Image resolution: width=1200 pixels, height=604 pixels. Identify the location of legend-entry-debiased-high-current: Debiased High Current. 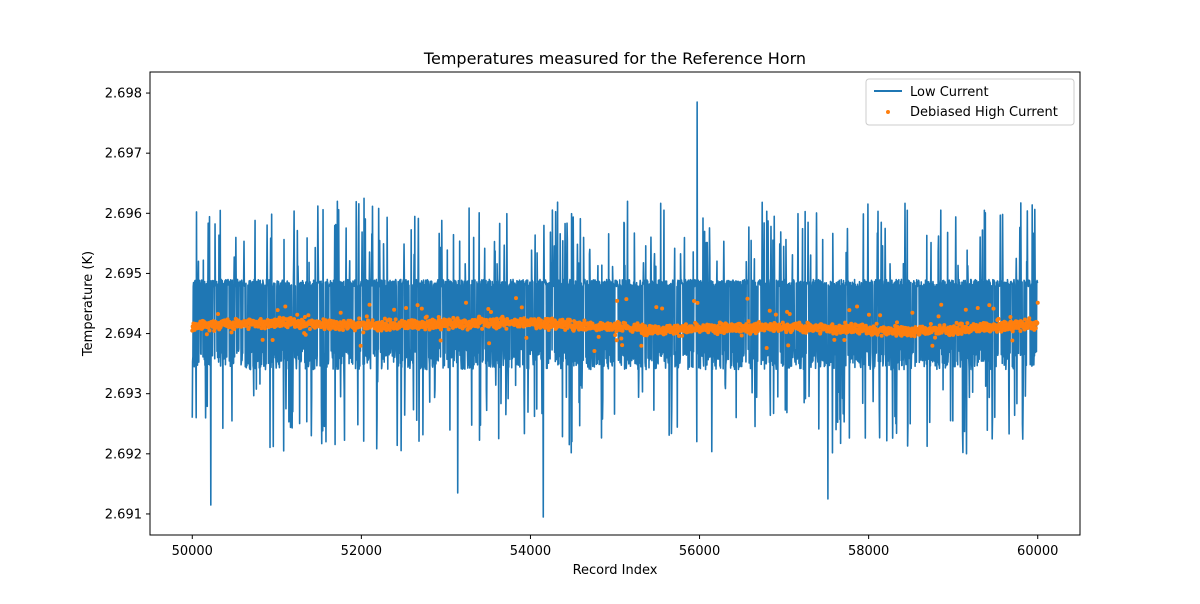
(984, 112).